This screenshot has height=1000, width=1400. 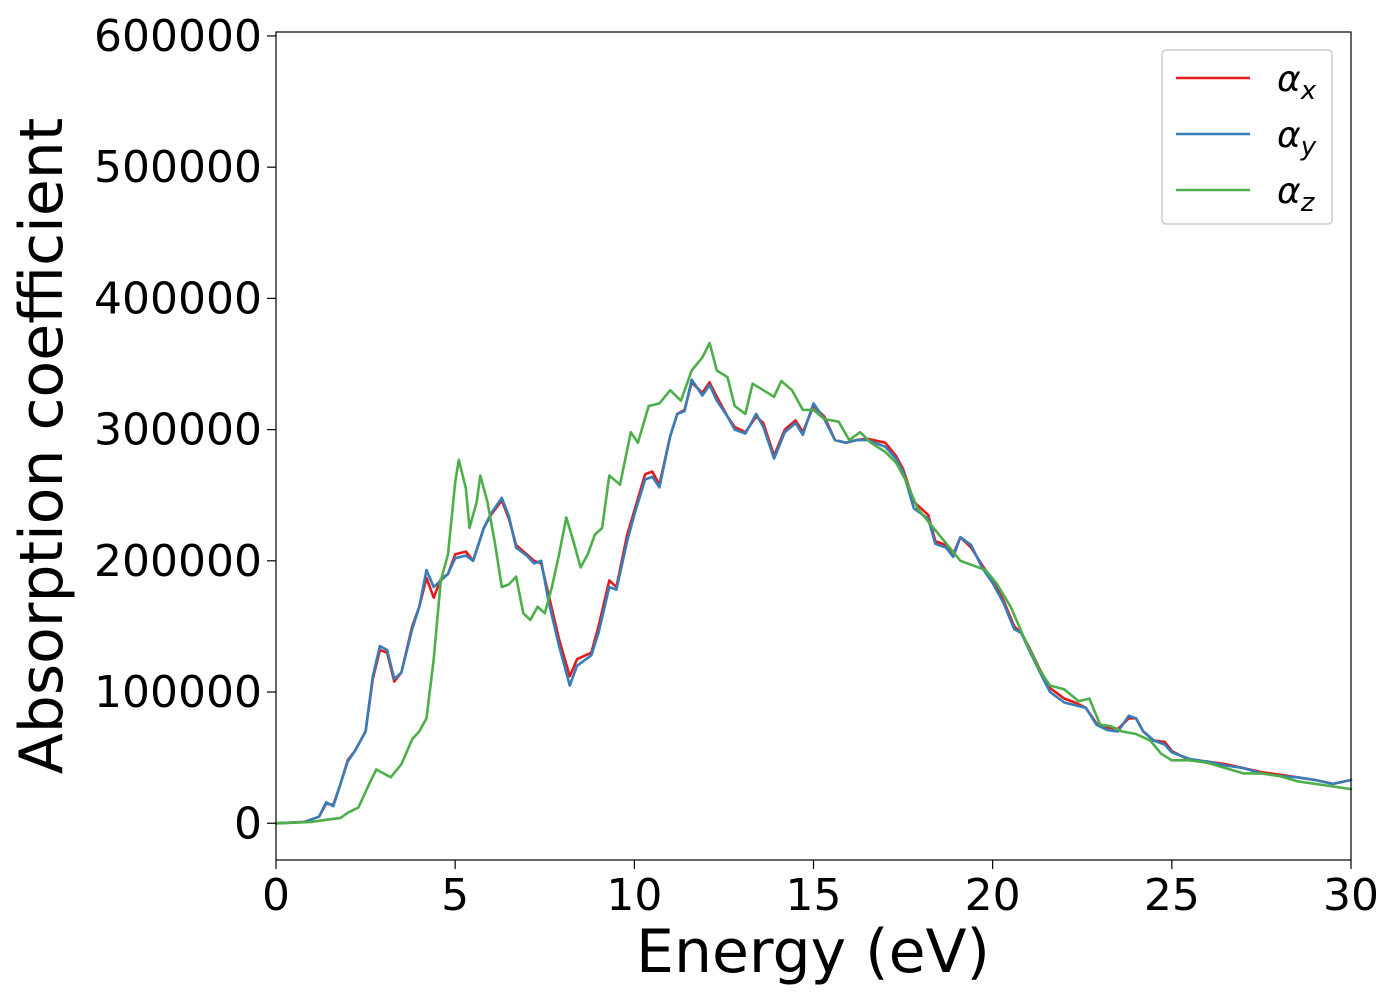 What do you see at coordinates (1297, 82) in the screenshot?
I see `legend-label-x: αx` at bounding box center [1297, 82].